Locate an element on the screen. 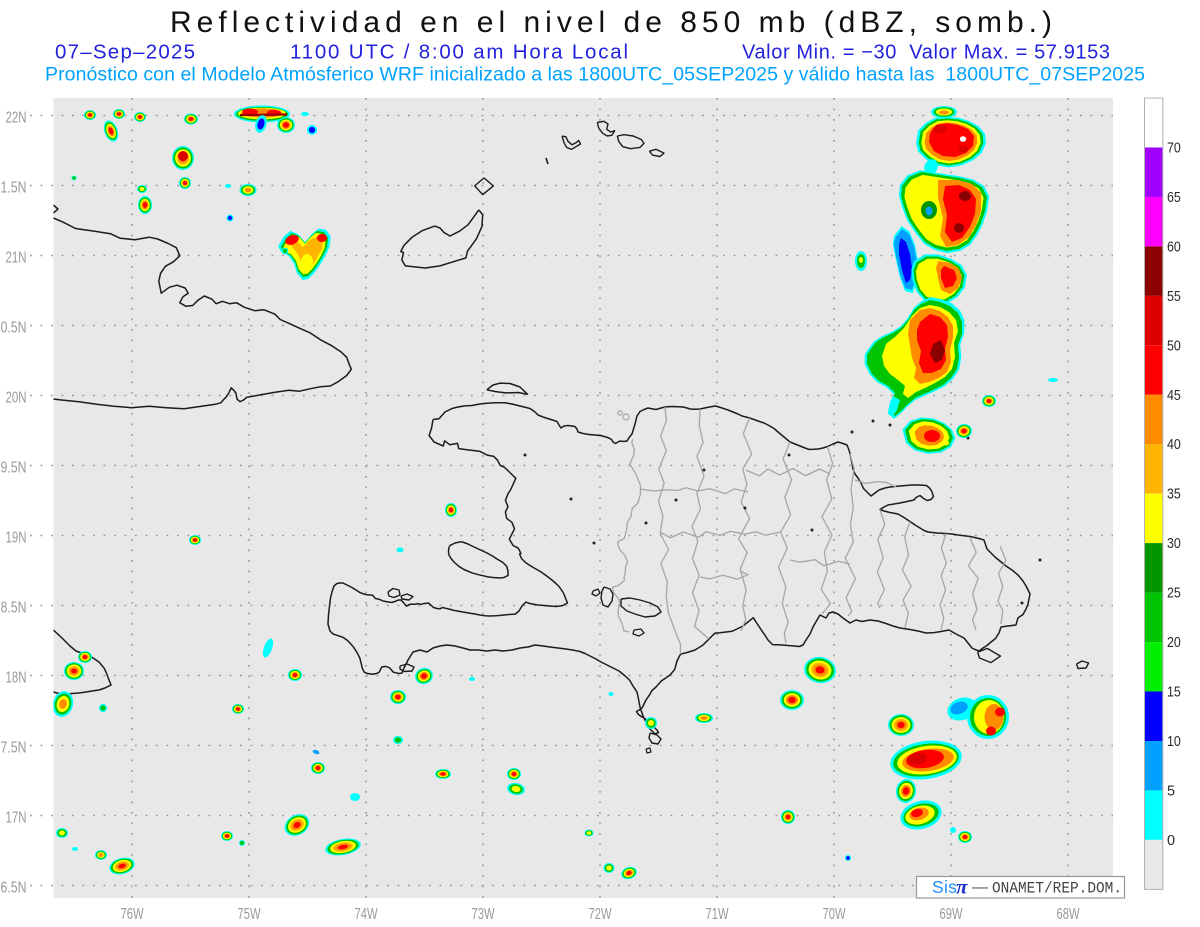 The image size is (1200, 927). svg-text: 68W is located at coordinates (1069, 914).